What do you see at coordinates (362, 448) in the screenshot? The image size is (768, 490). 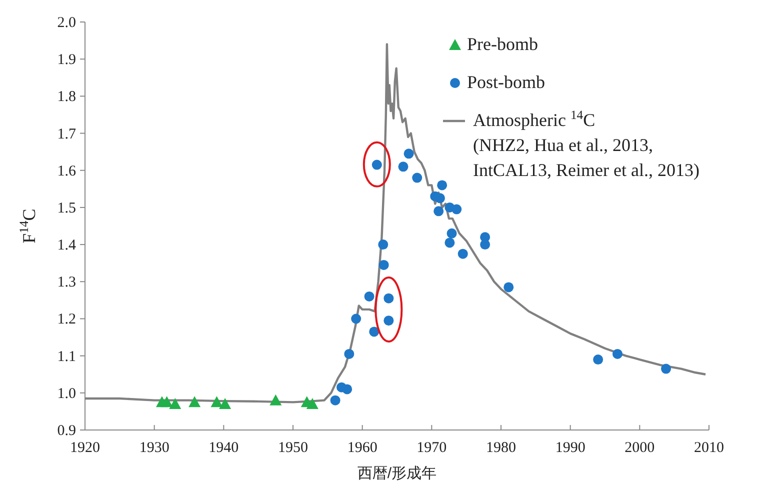 I see `x-tick-label: 1960` at bounding box center [362, 448].